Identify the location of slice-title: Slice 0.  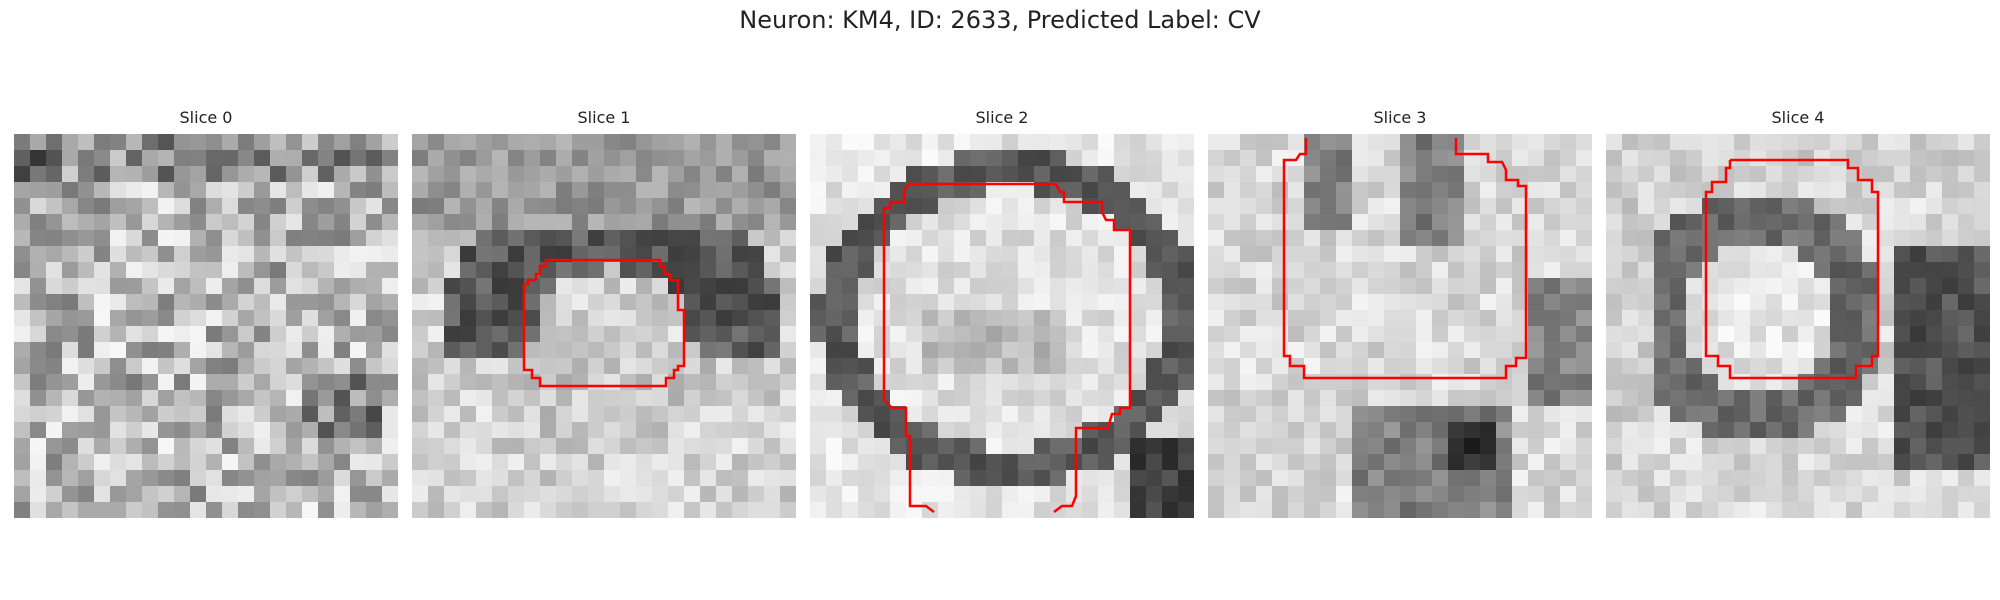
(206, 117).